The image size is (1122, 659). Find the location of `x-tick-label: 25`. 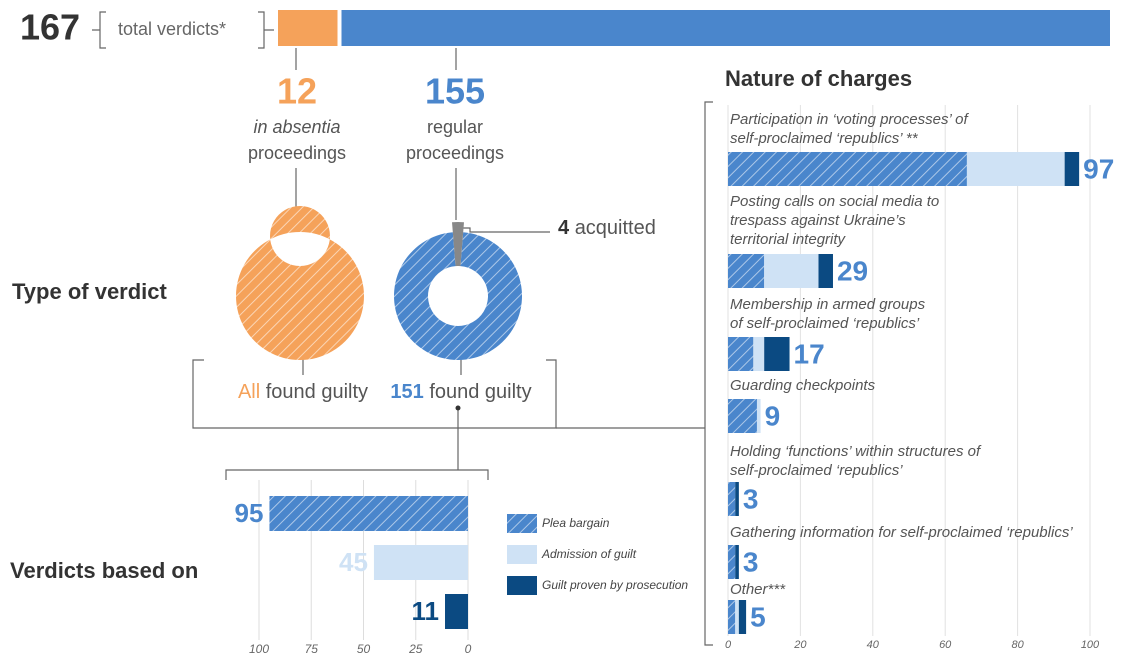

x-tick-label: 25 is located at coordinates (415, 649).